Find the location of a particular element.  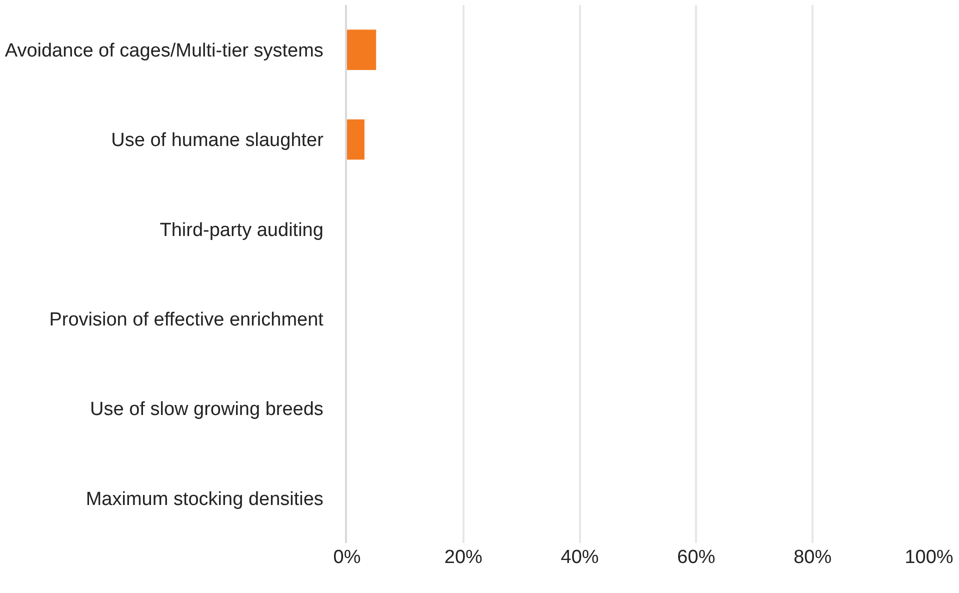

y-tick-label: Use of slow growing breeds is located at coordinates (207, 409).